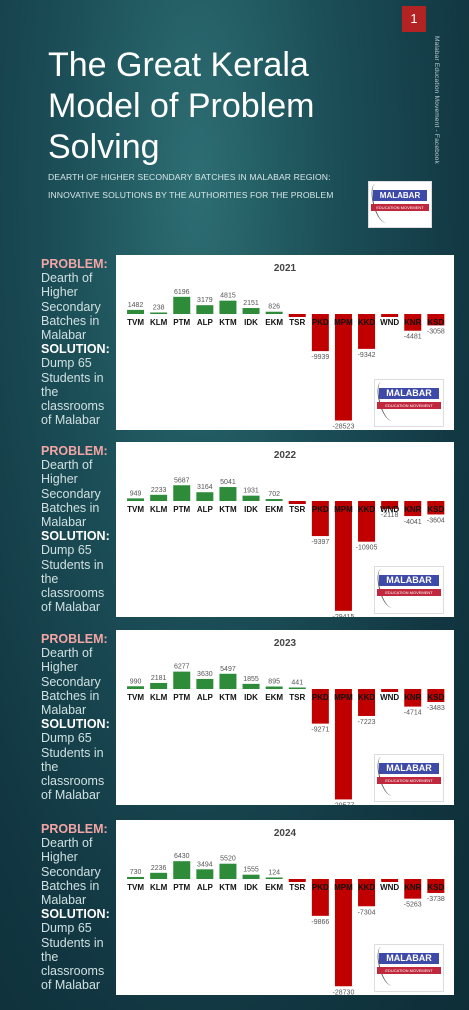  Describe the element at coordinates (344, 426) in the screenshot. I see `value-label-mpm: -28523` at that location.